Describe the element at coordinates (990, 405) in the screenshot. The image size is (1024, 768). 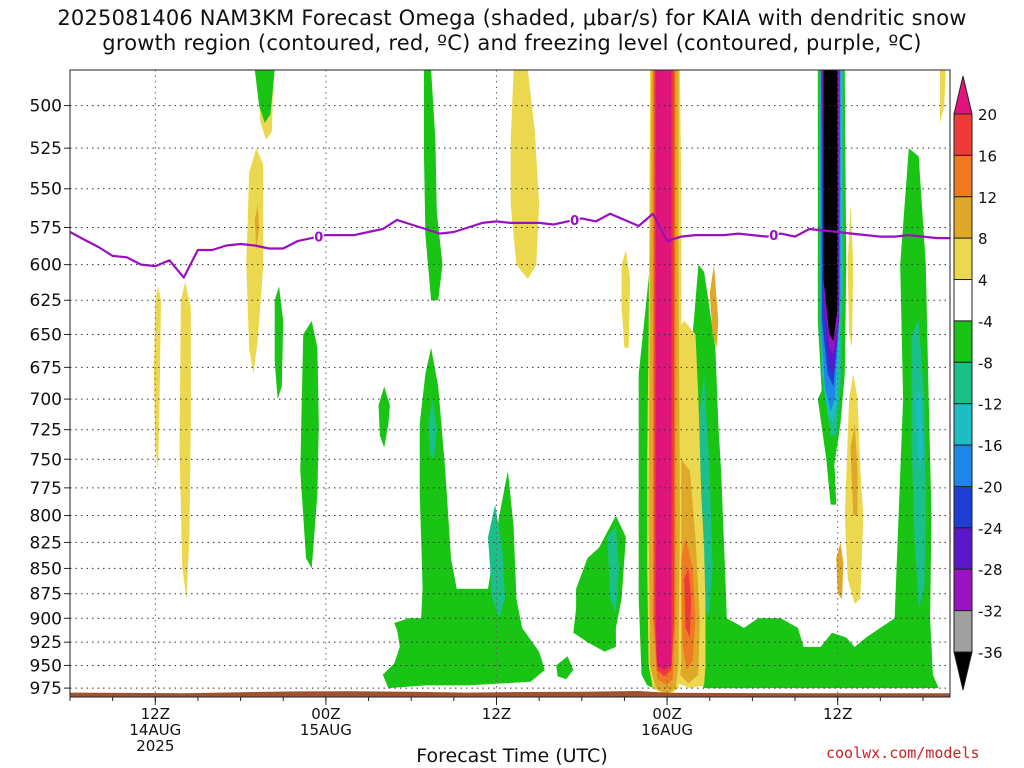
I see `colorbar-label: -12` at that location.